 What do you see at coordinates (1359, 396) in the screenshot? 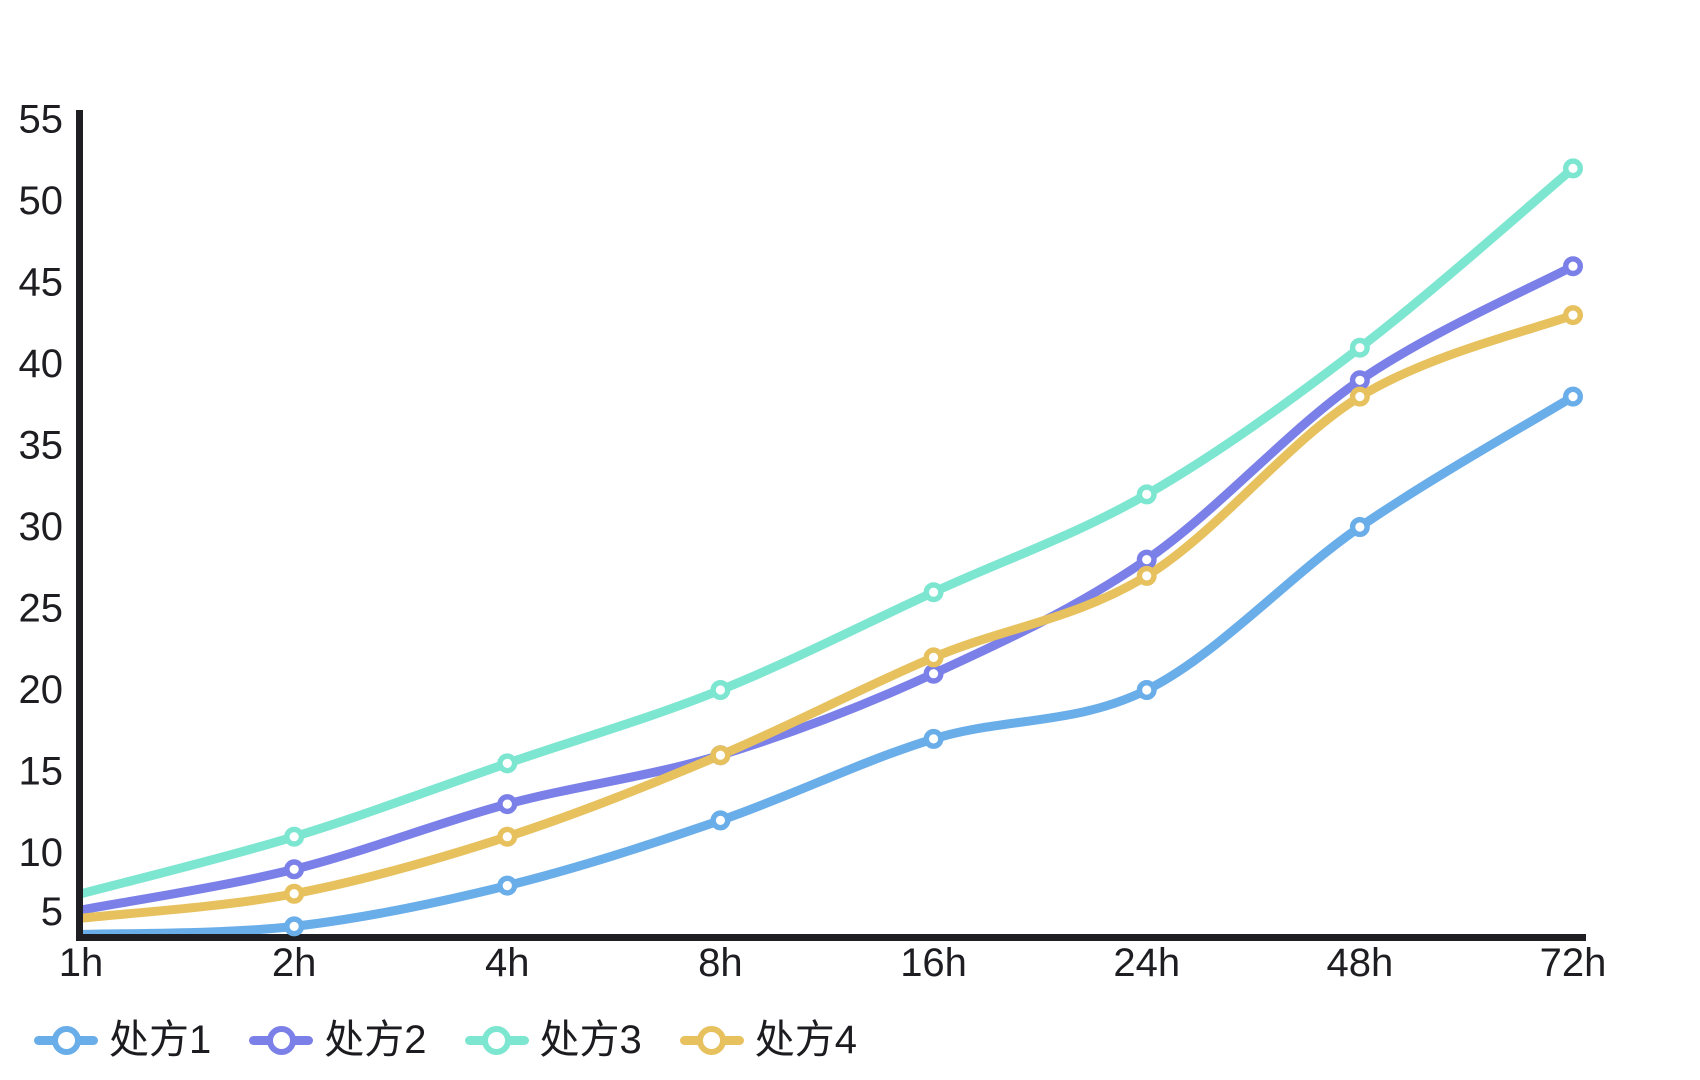
I see `data-point-4-48h` at bounding box center [1359, 396].